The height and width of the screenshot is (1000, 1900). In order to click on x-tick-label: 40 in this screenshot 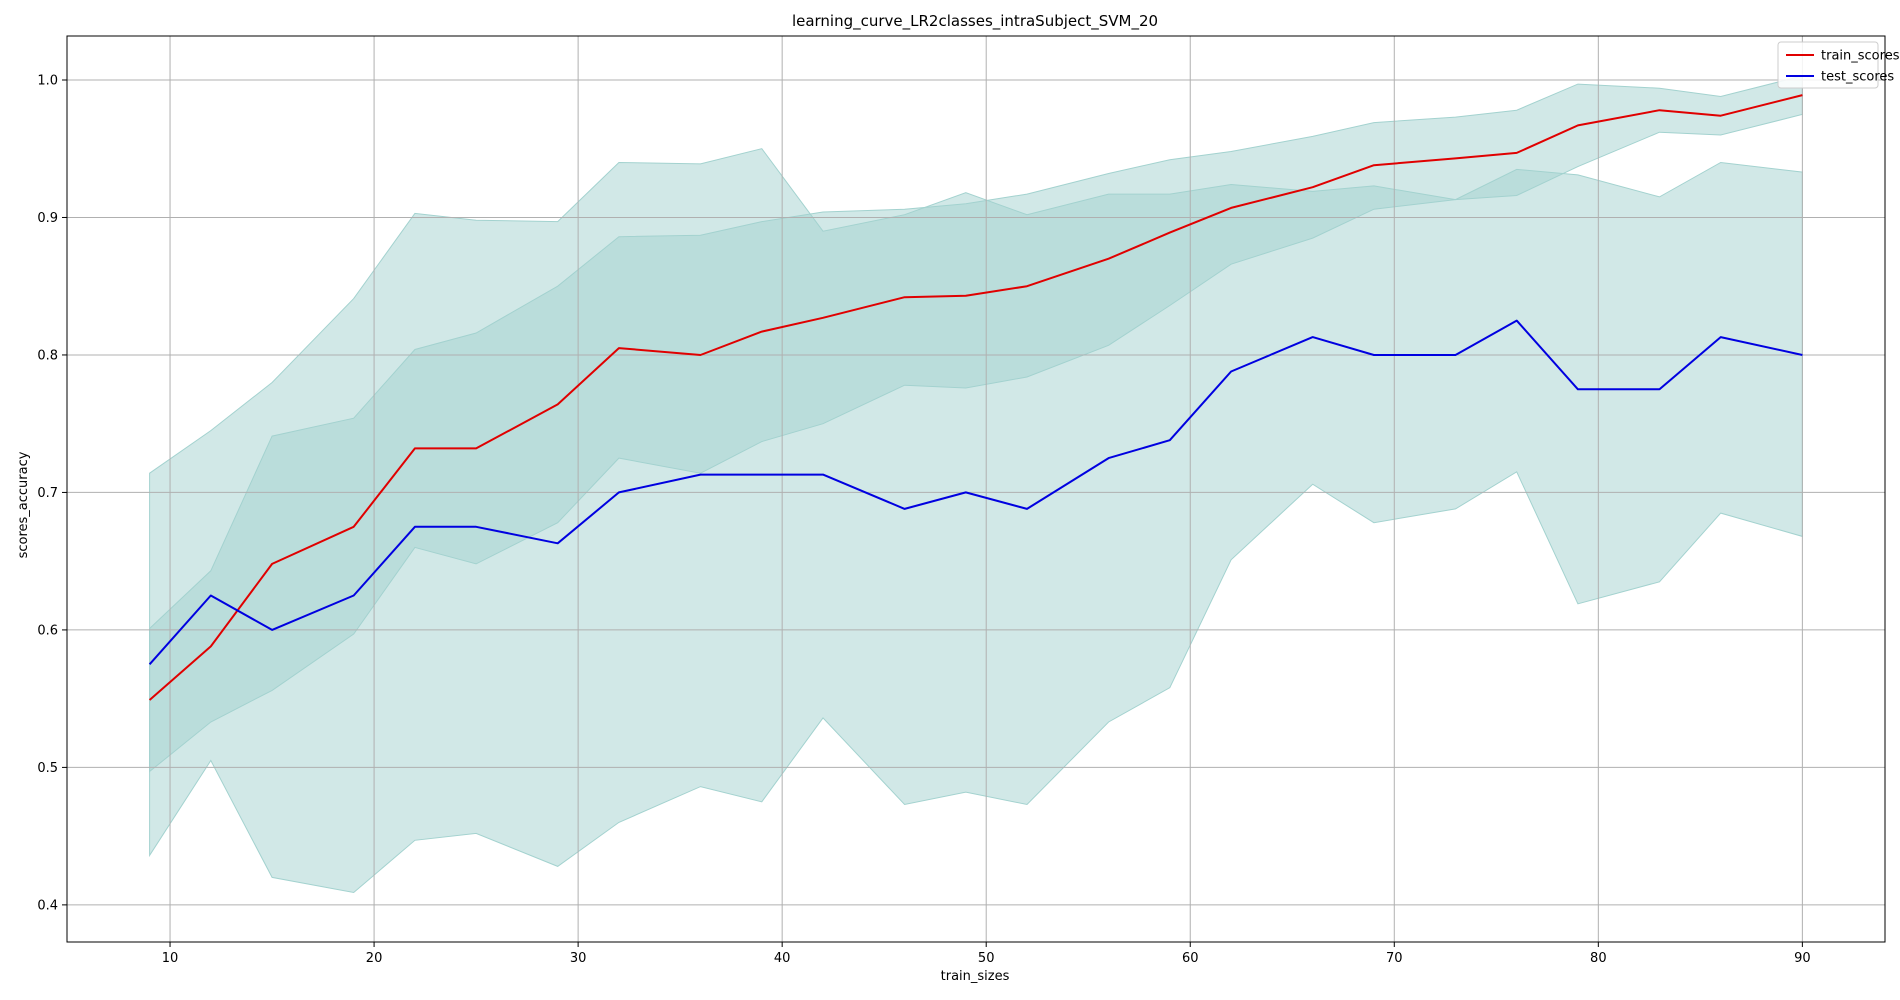, I will do `click(782, 958)`.